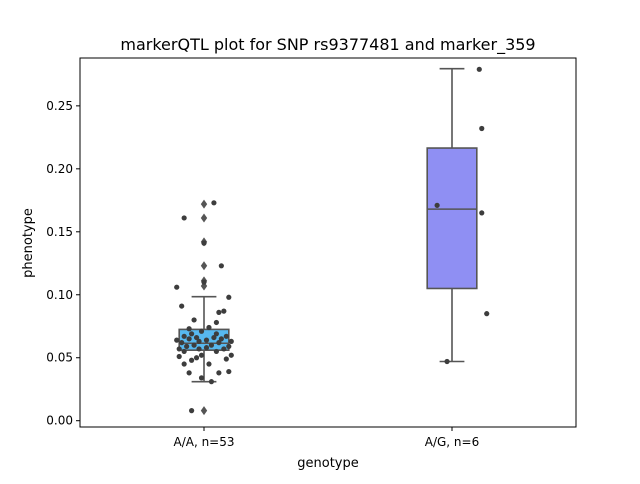 This screenshot has height=484, width=640. What do you see at coordinates (59, 421) in the screenshot?
I see `y-tick-label: 0.00` at bounding box center [59, 421].